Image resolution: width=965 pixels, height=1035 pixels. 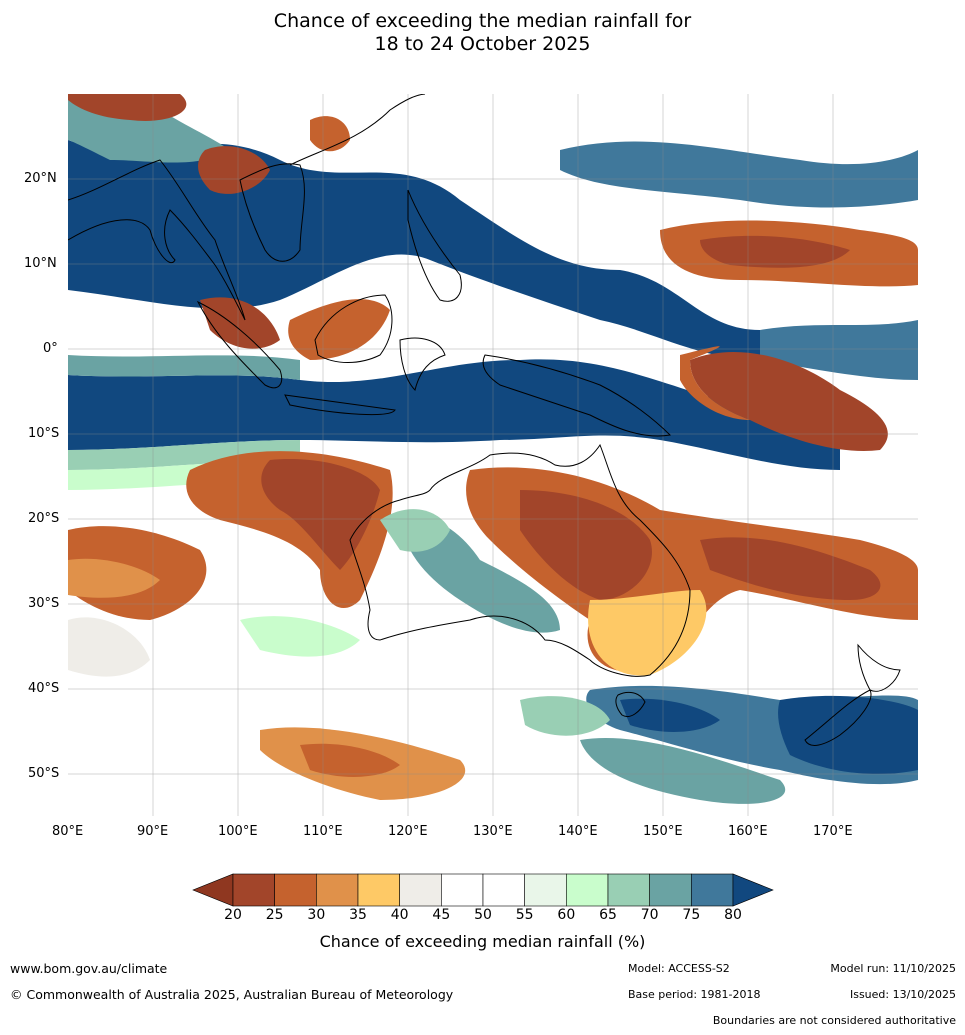 I want to click on indochina-coastline, so click(x=272, y=212).